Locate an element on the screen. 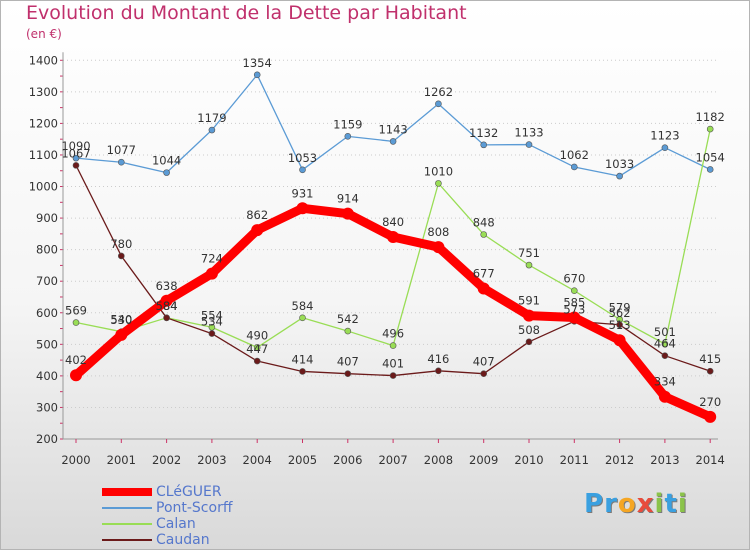 The width and height of the screenshot is (750, 550). y-tick-label: 500 is located at coordinates (47, 344).